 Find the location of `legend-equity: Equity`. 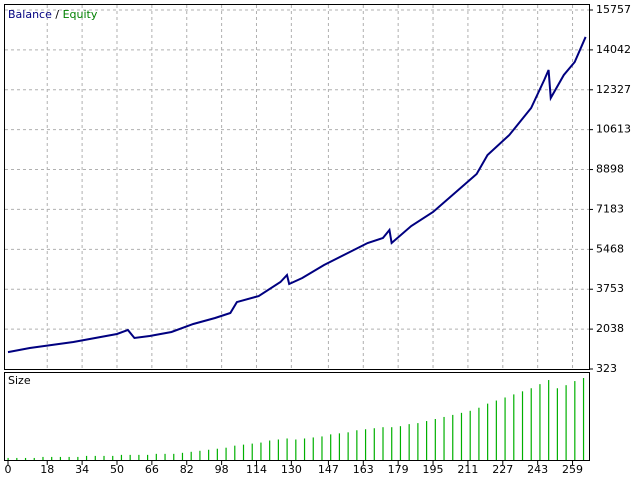

legend-equity: Equity is located at coordinates (80, 14).